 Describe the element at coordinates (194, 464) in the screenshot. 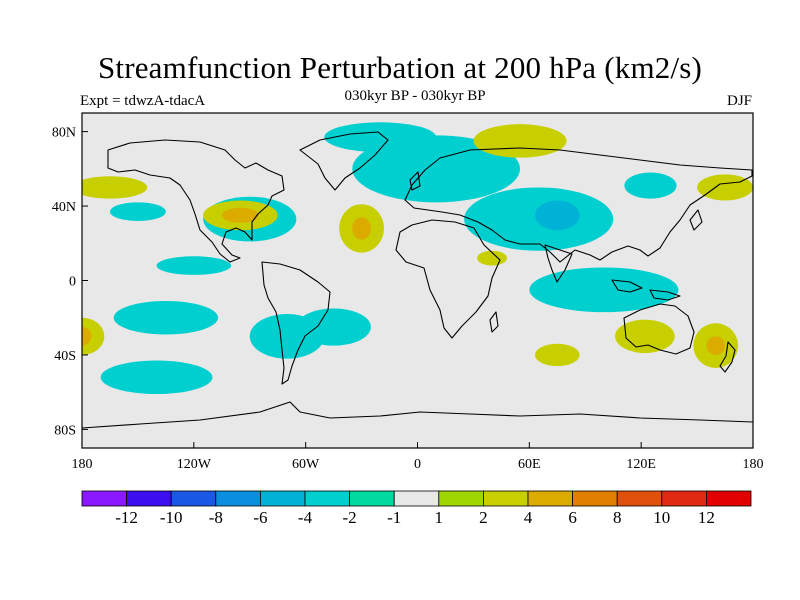

I see `x-tick-label: 120W` at that location.